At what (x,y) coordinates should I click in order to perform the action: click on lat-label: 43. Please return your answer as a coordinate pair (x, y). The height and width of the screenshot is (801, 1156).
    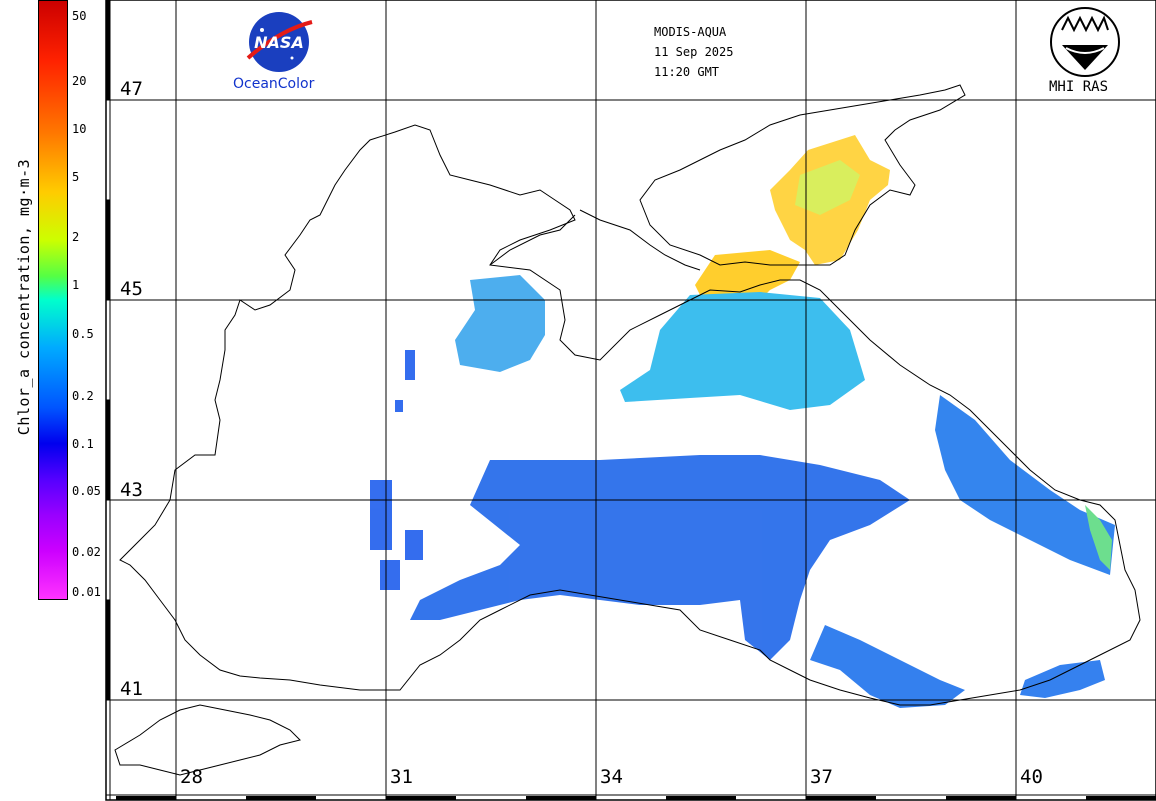
    Looking at the image, I should click on (131, 490).